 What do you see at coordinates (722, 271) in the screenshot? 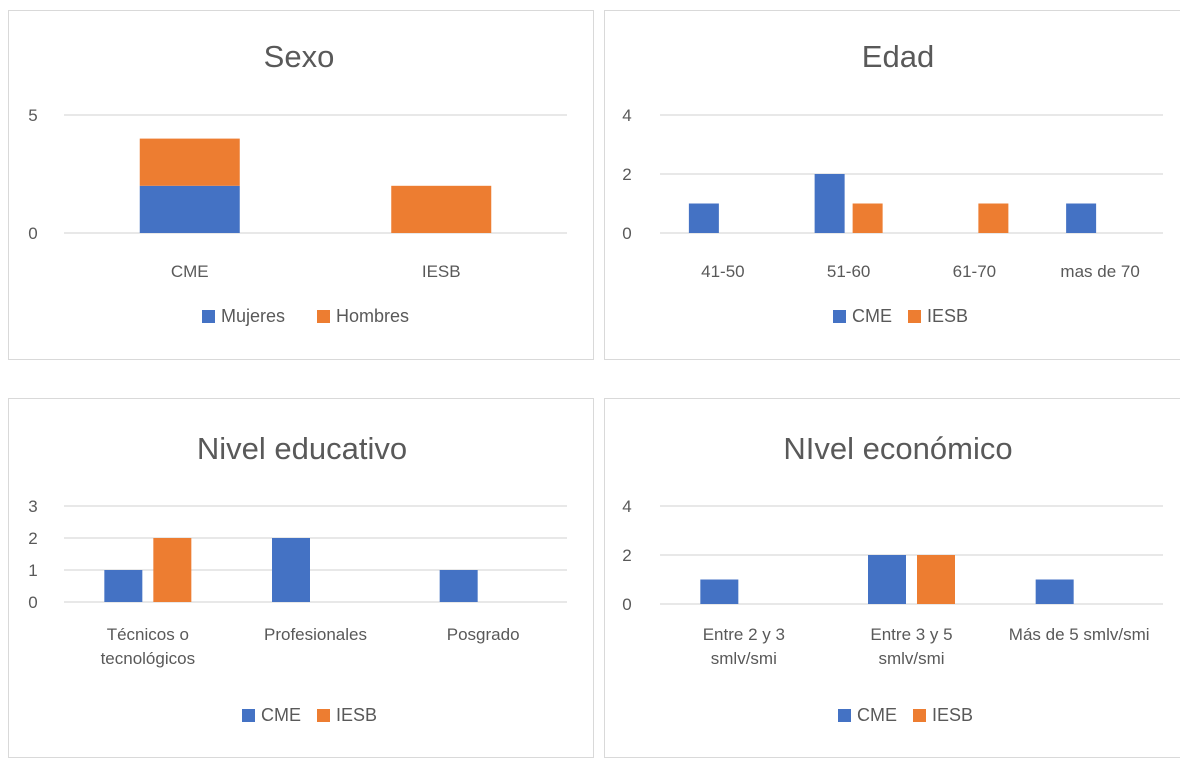
I see `x-category-label: 41-50` at bounding box center [722, 271].